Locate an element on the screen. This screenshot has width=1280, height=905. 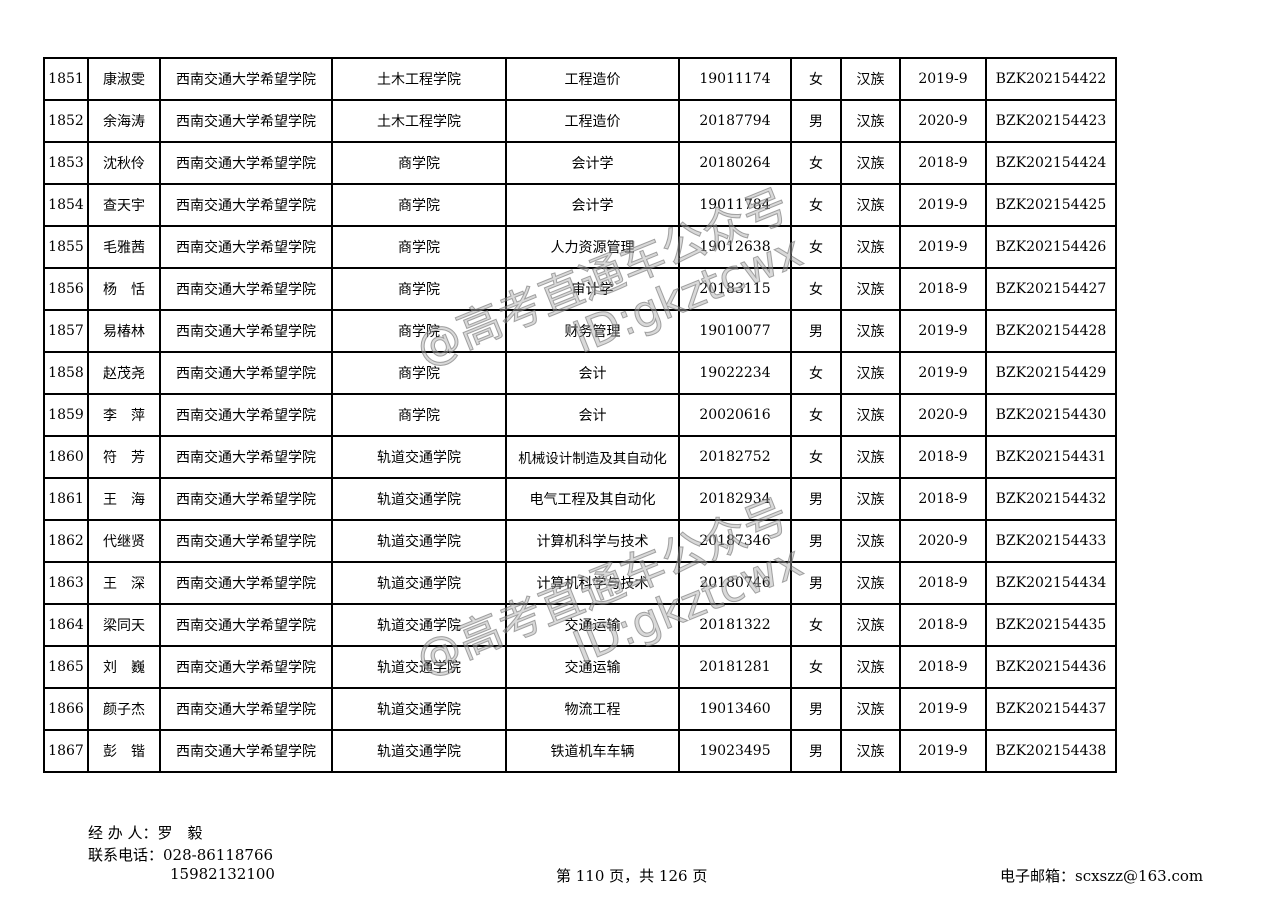
cell-major: 计算机科学与技术 is located at coordinates (592, 583).